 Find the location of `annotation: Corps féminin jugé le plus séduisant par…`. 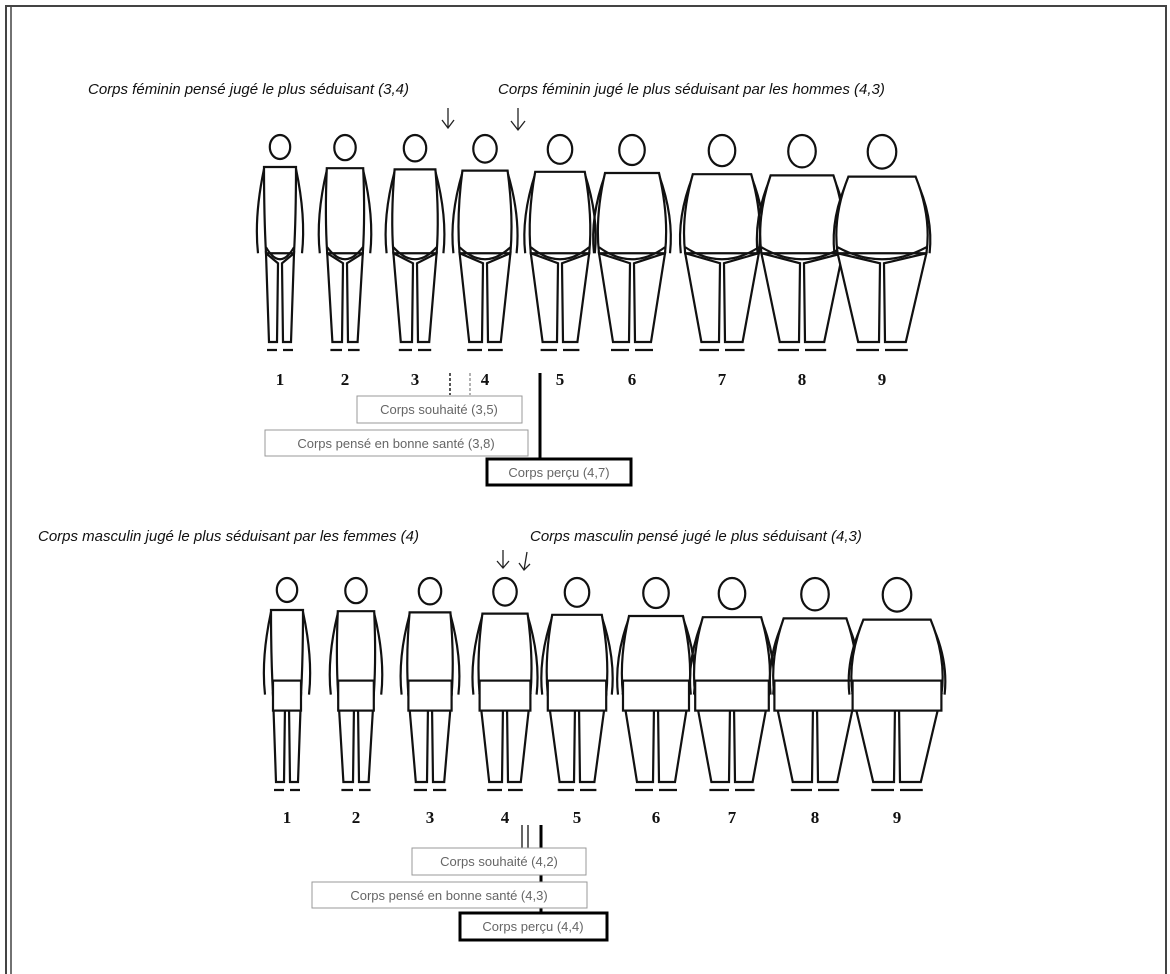

annotation: Corps féminin jugé le plus séduisant par… is located at coordinates (691, 89).